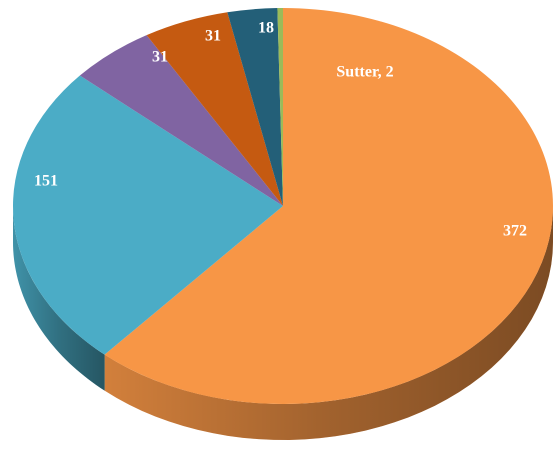  What do you see at coordinates (59, 298) in the screenshot?
I see `slice-side-shade` at bounding box center [59, 298].